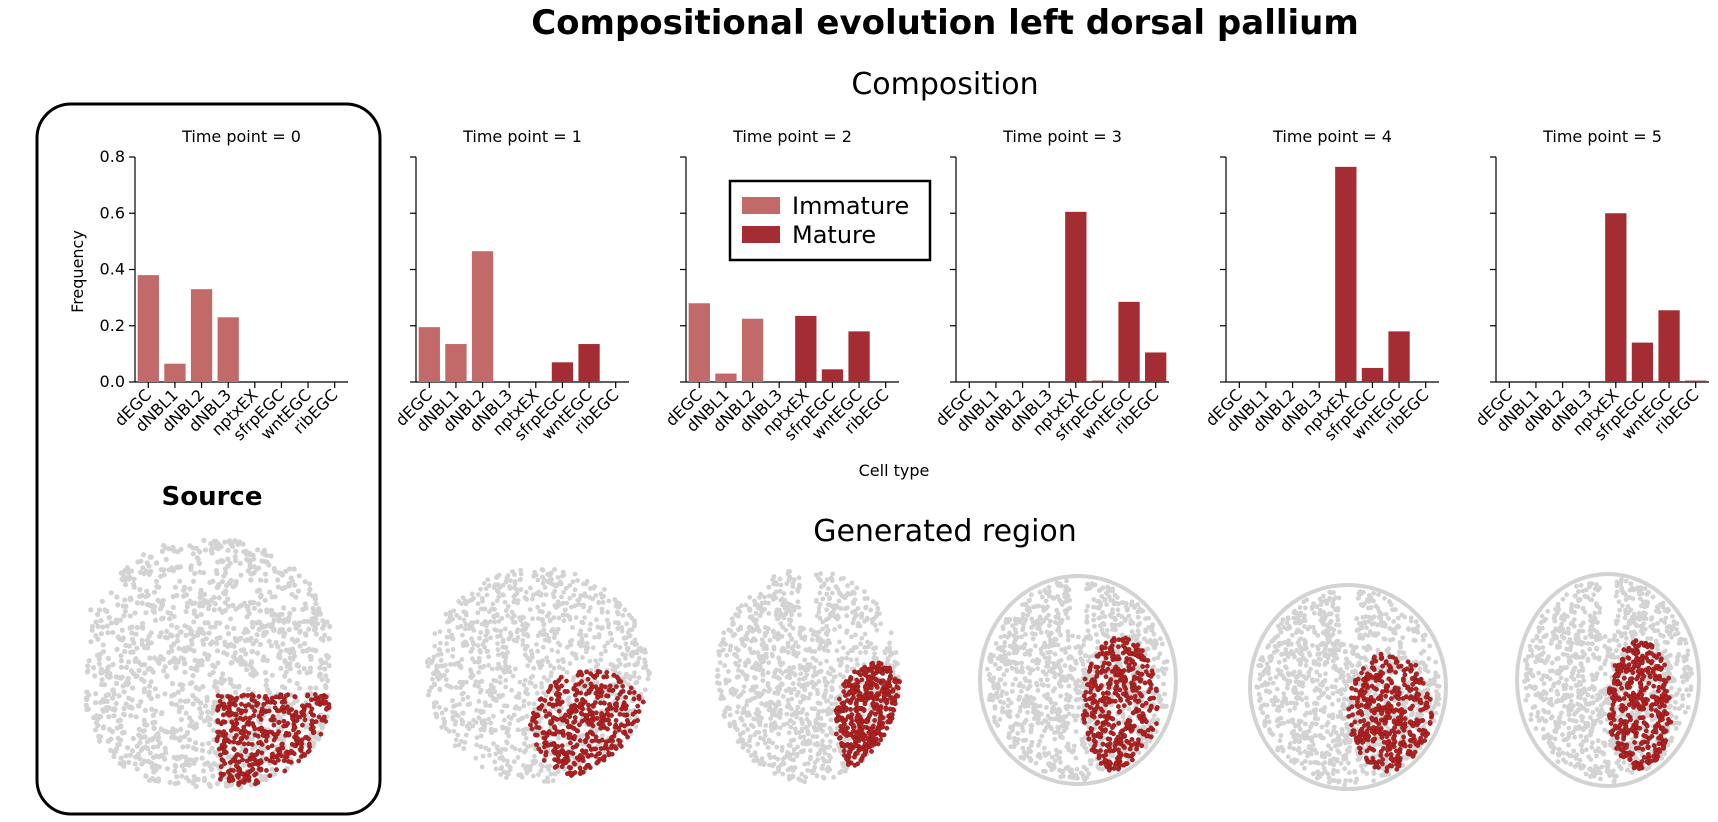  I want to click on bar, so click(699, 342).